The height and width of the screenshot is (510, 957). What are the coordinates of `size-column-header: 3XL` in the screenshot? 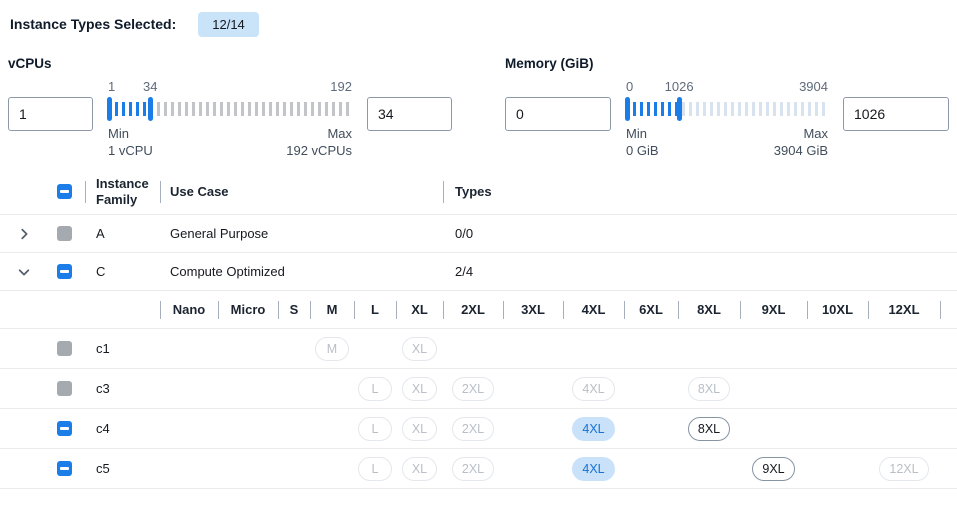 It's located at (533, 309).